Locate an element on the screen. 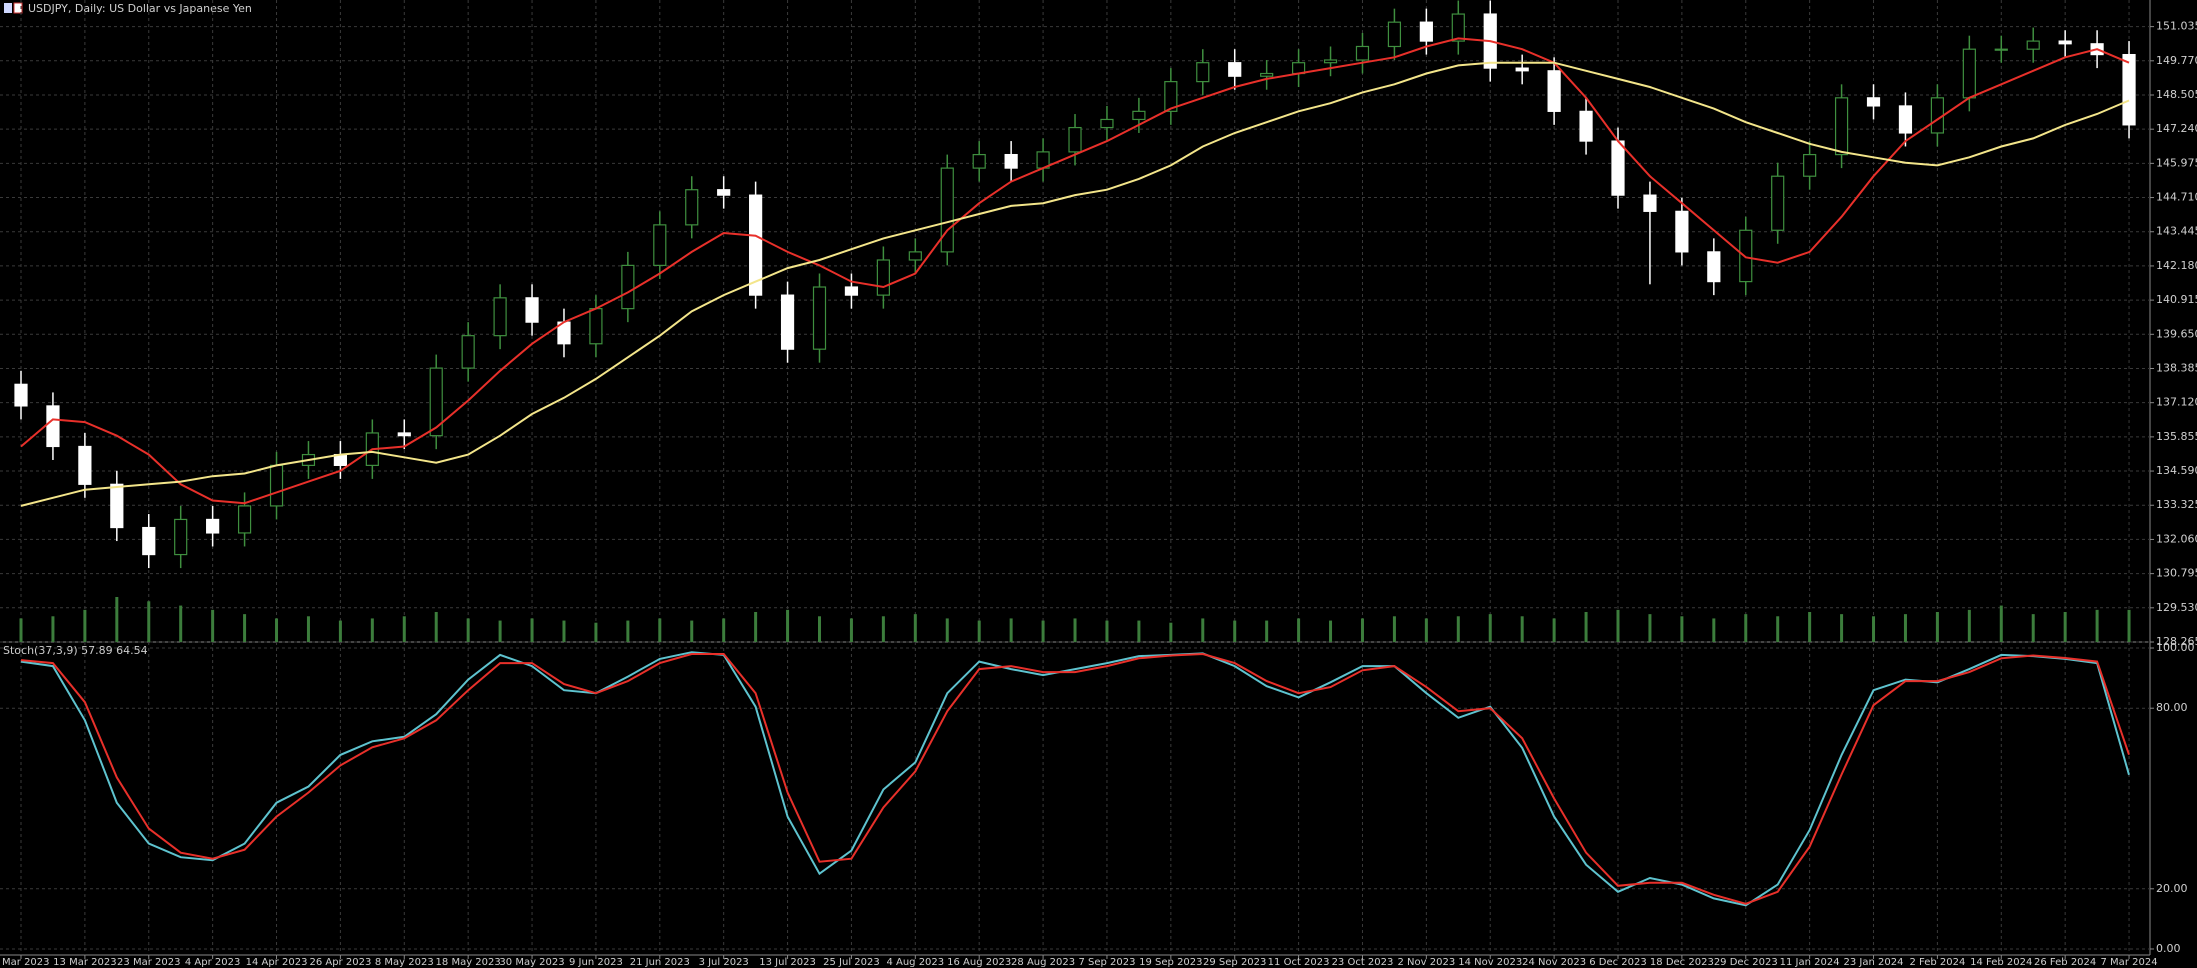  x-tick-label: 21 Jun 2023 is located at coordinates (660, 962).